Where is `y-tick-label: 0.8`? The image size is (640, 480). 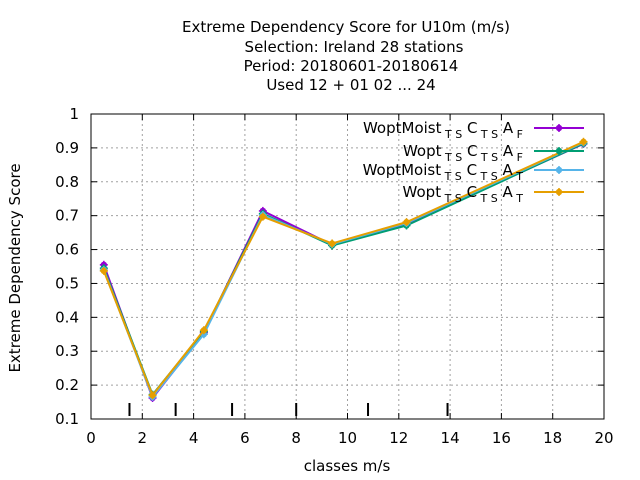
y-tick-label: 0.8 is located at coordinates (67, 182).